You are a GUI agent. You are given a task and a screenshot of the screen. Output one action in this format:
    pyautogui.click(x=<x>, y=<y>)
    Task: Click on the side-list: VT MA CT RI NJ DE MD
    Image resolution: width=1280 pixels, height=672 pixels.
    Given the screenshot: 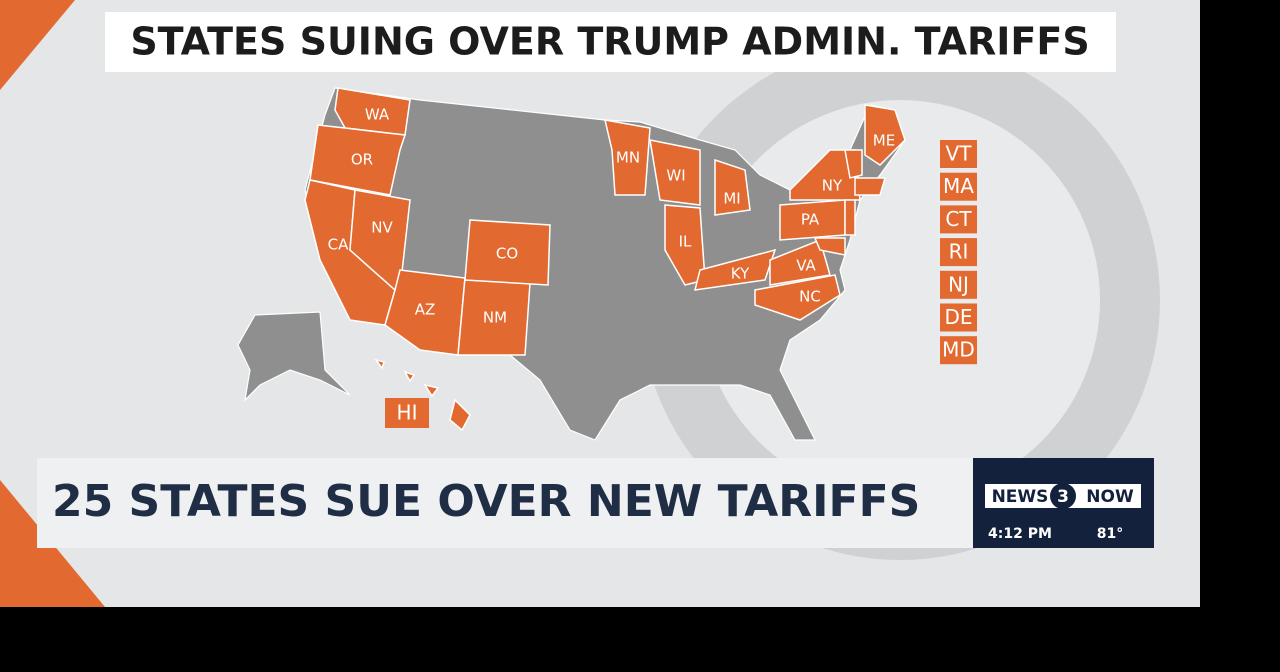 What is the action you would take?
    pyautogui.click(x=958, y=252)
    